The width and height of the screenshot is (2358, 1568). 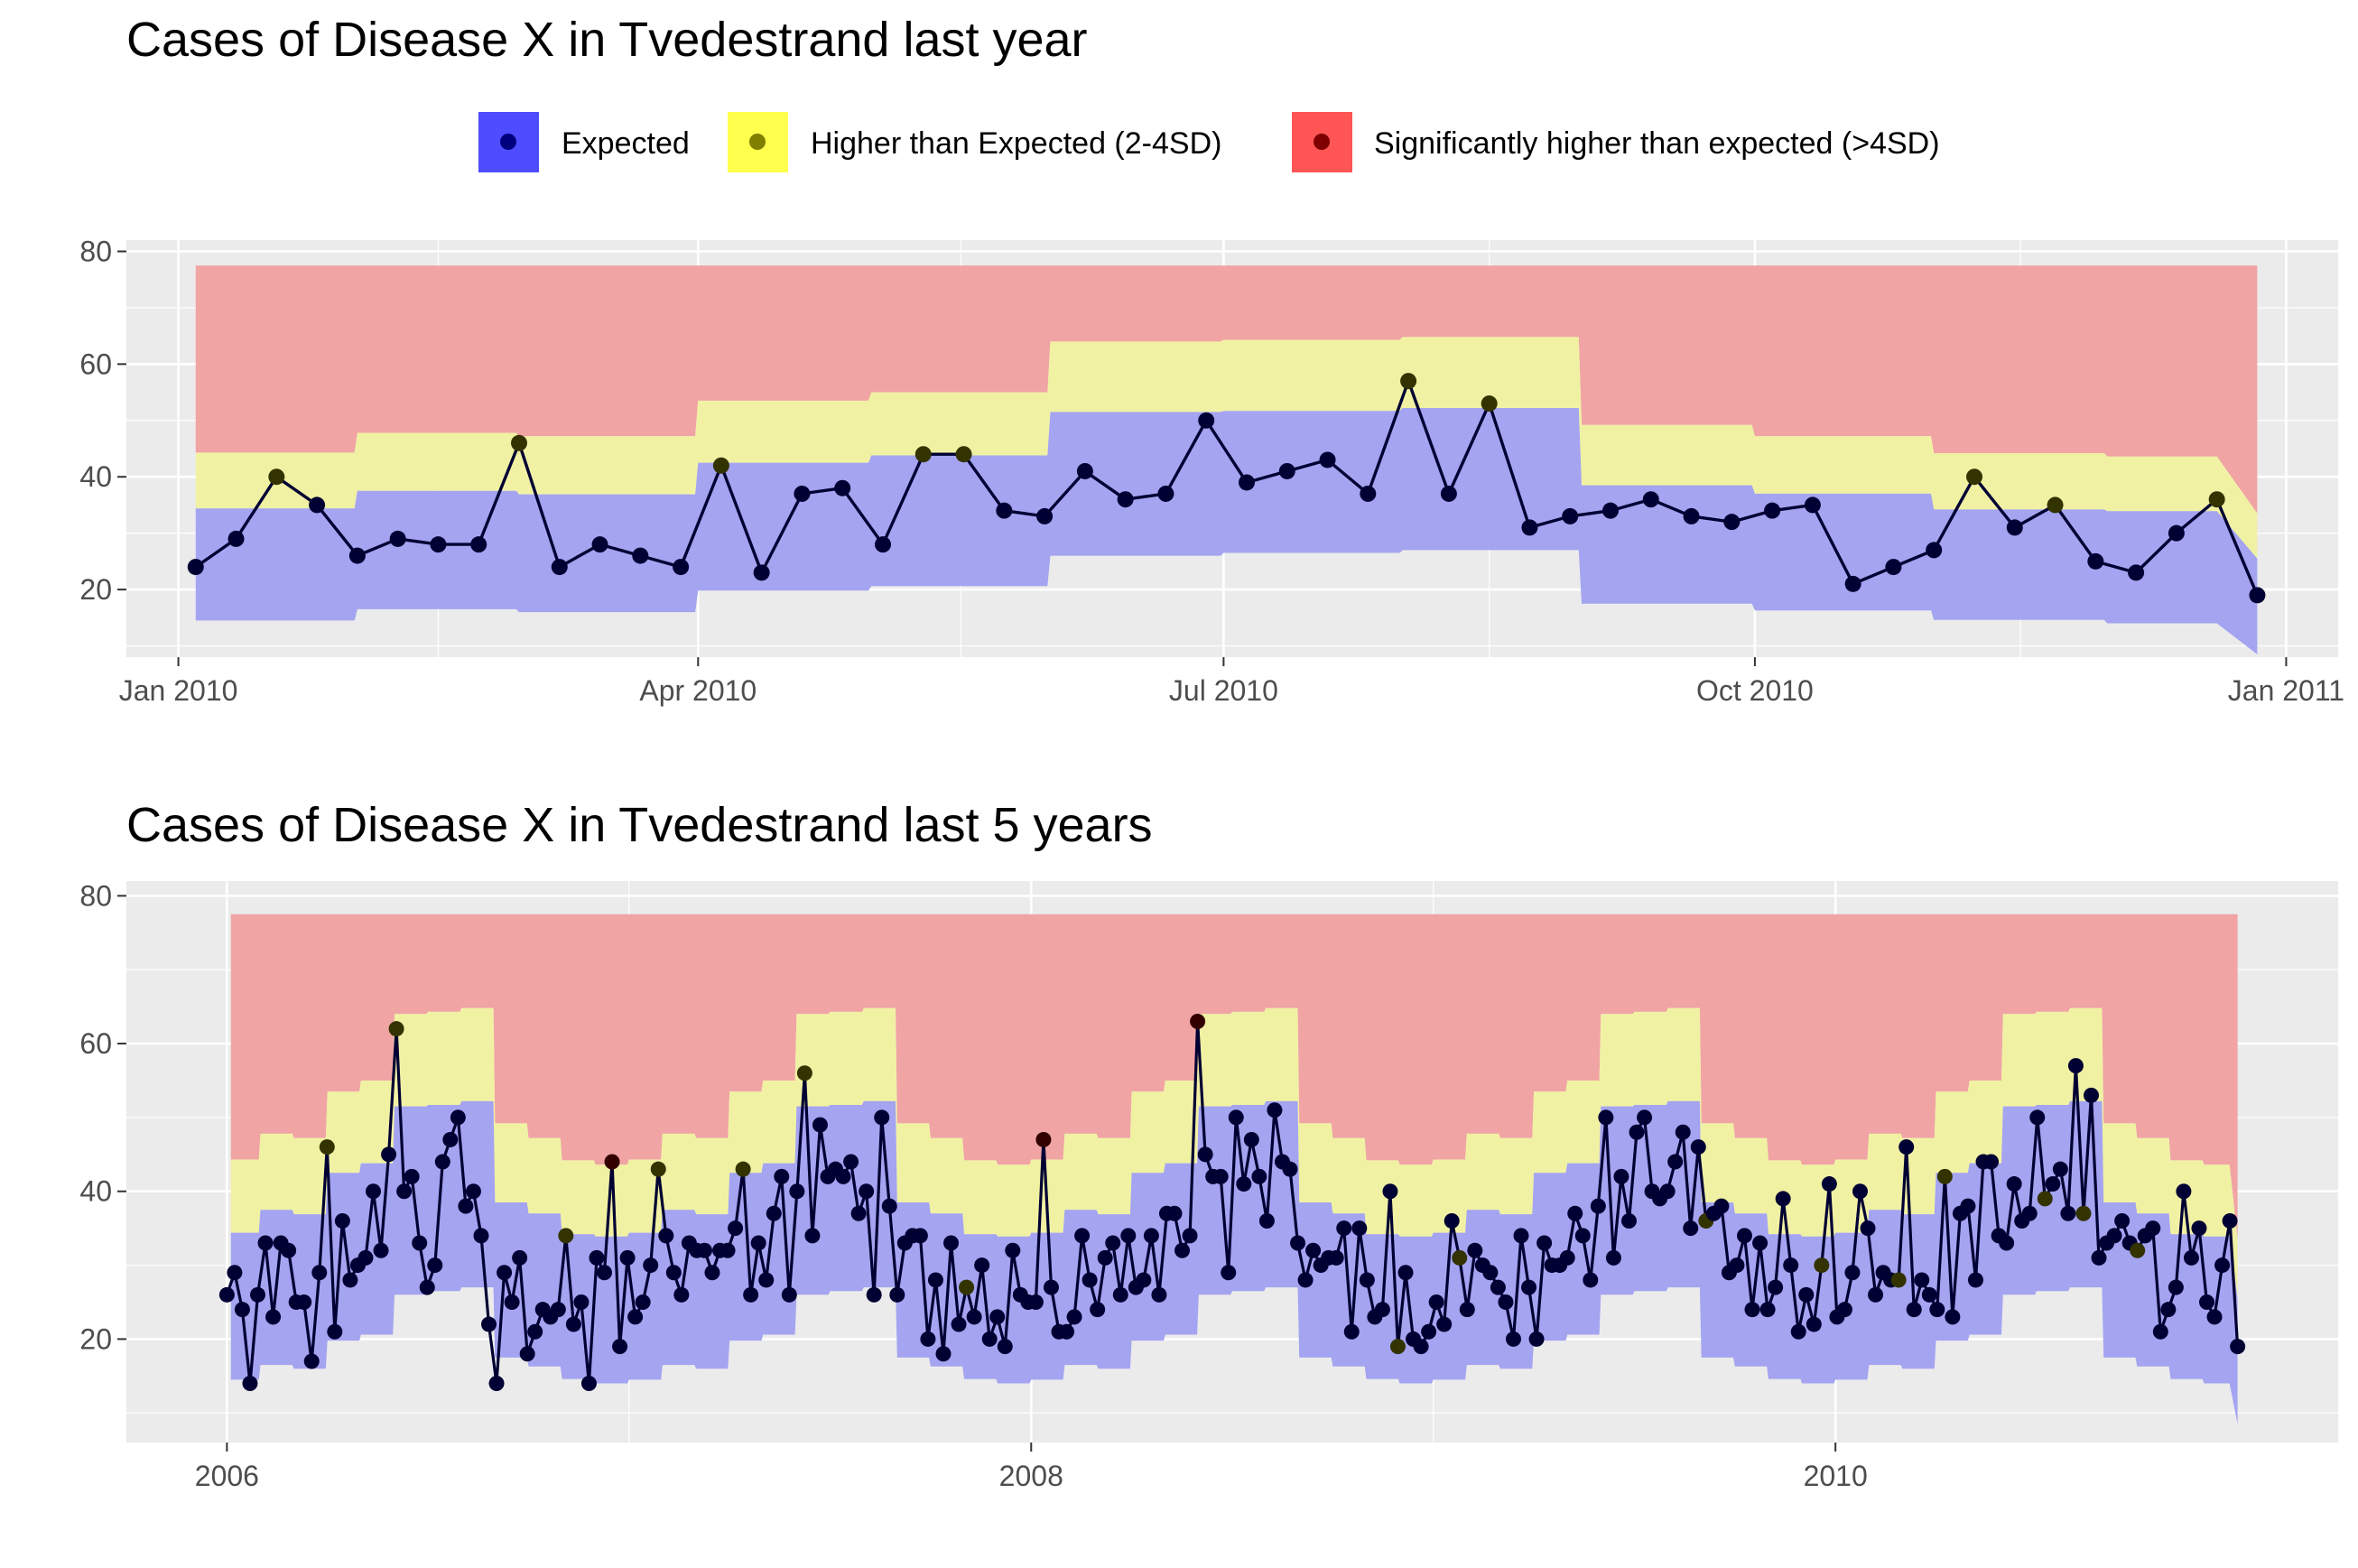 I want to click on y-tick-label: 80, so click(x=96, y=895).